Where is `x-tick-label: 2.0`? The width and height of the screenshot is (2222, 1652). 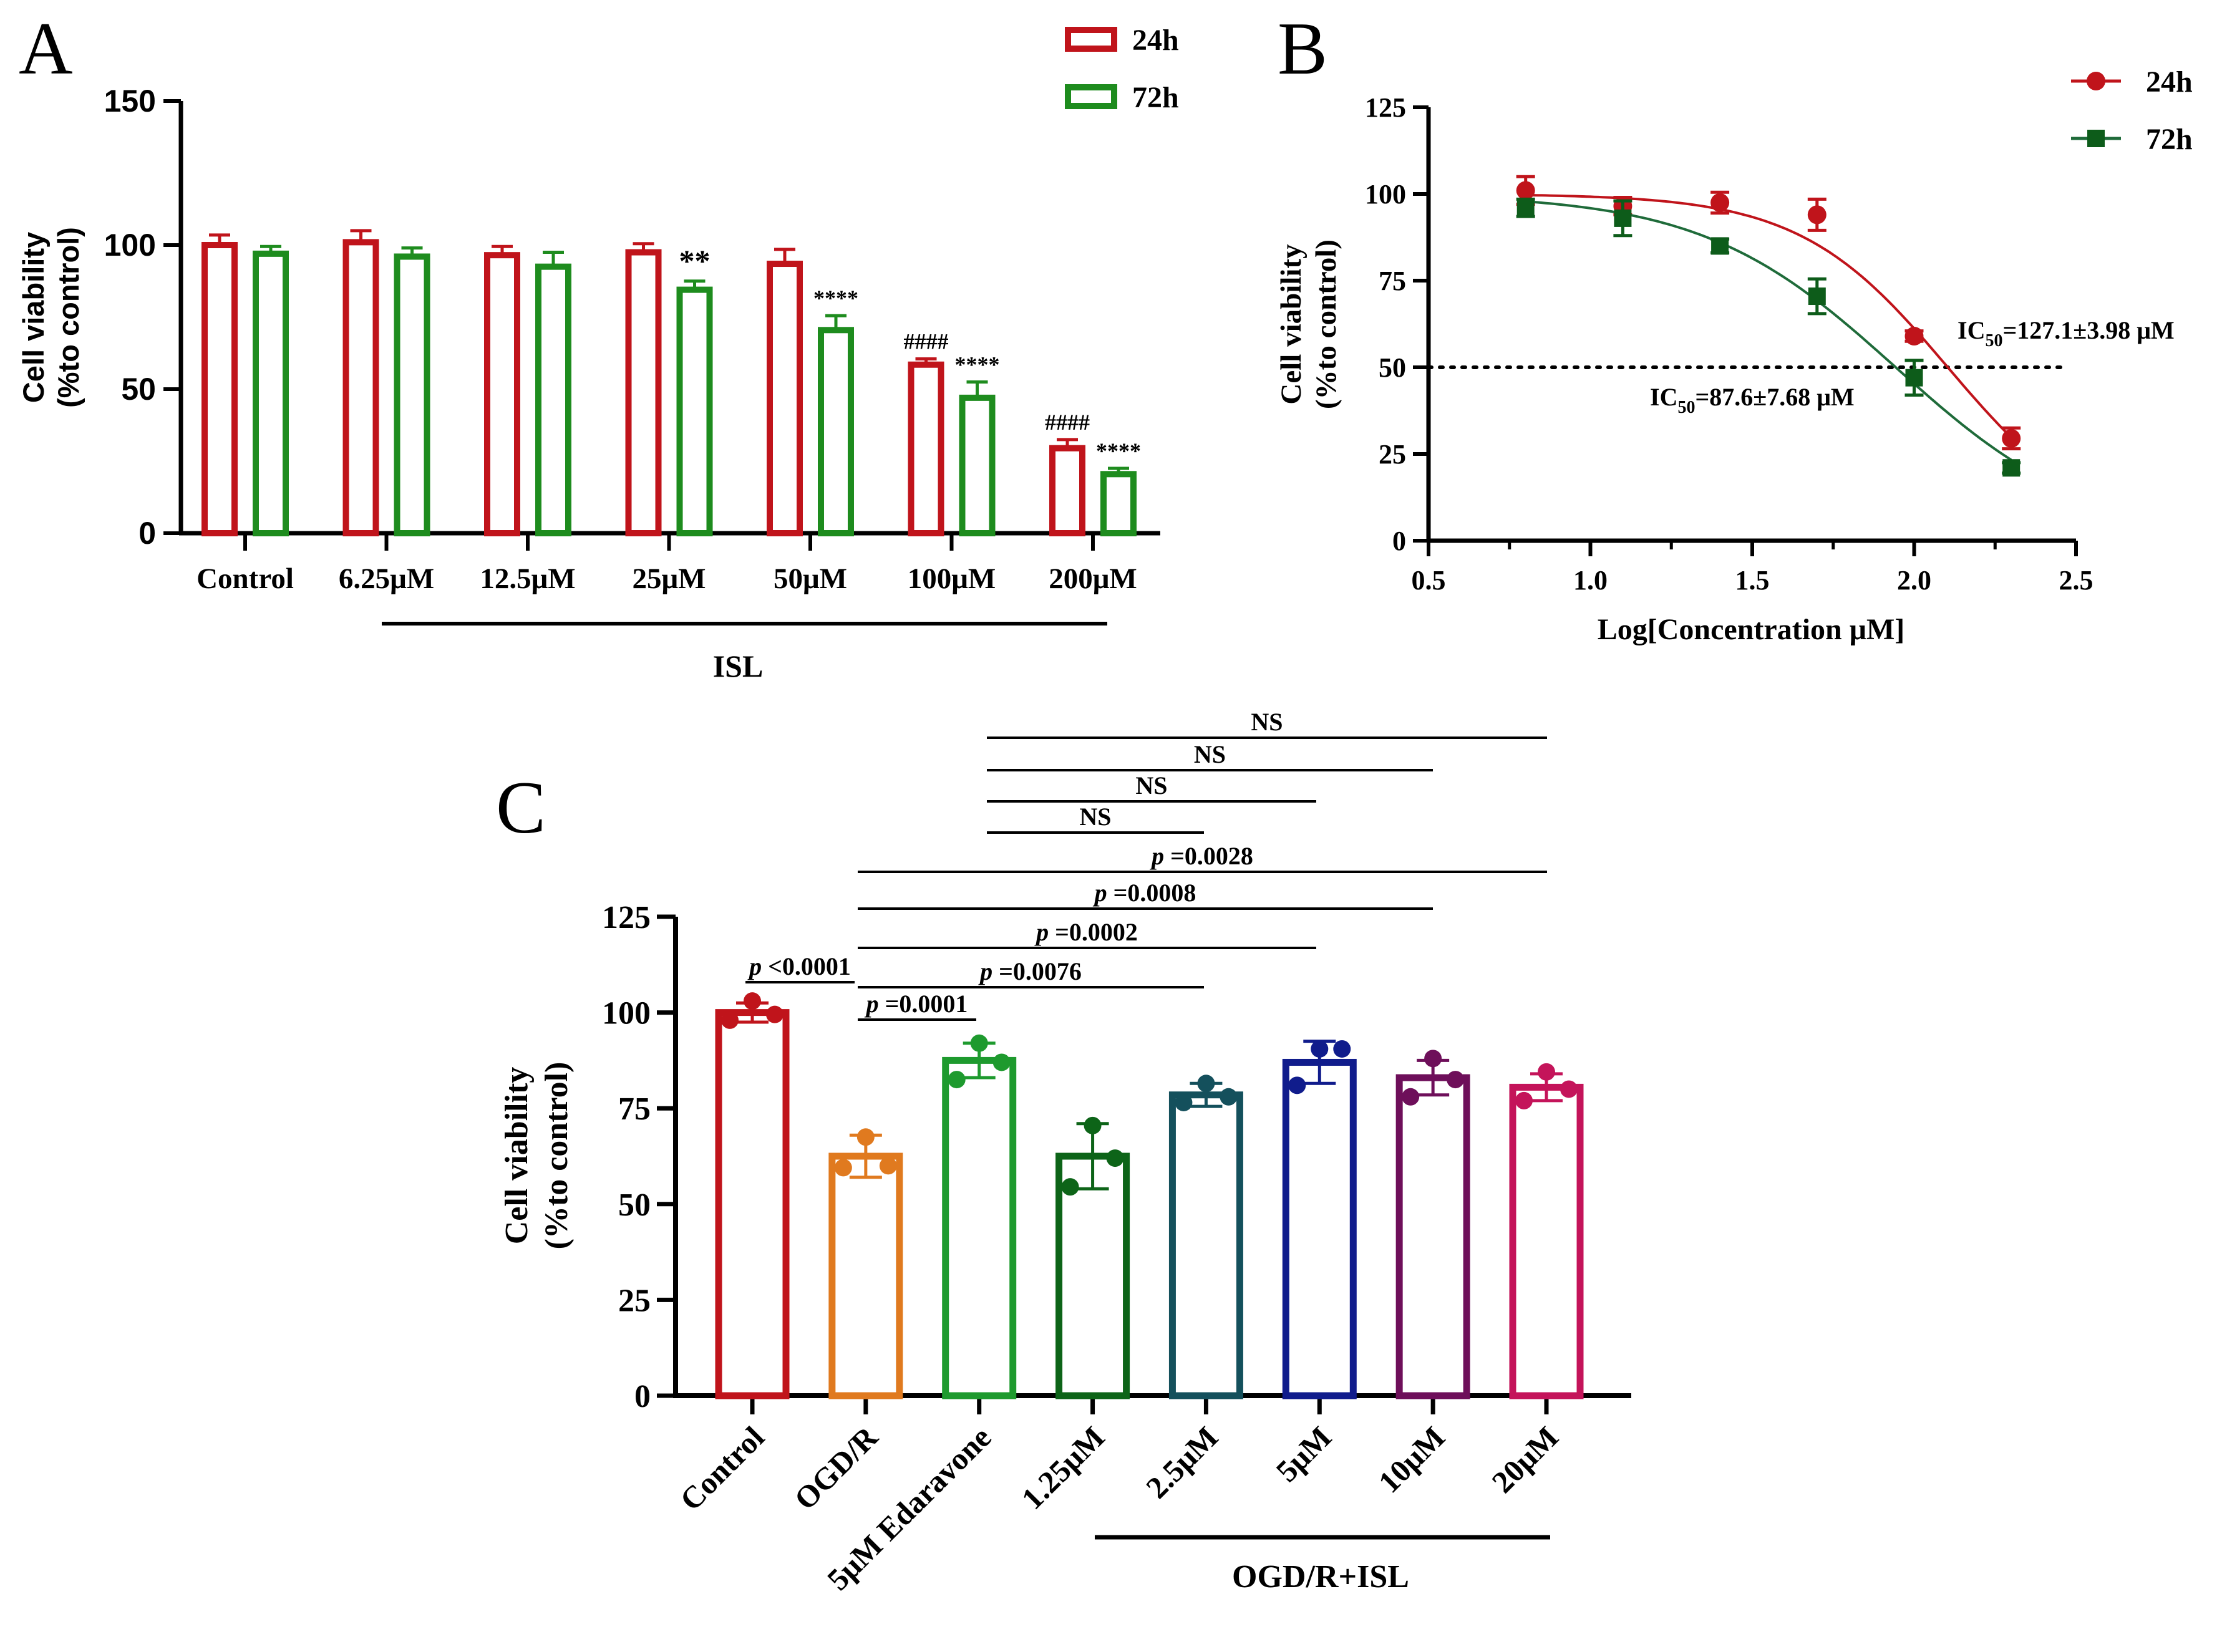
x-tick-label: 2.0 is located at coordinates (1914, 580).